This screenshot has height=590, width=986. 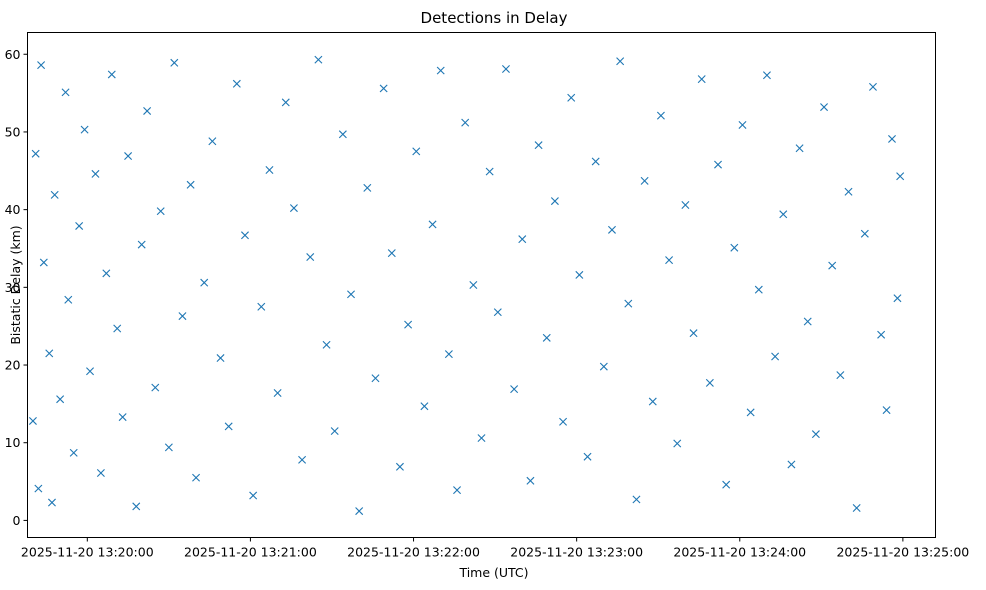 What do you see at coordinates (13, 209) in the screenshot?
I see `y-tick-label: 40` at bounding box center [13, 209].